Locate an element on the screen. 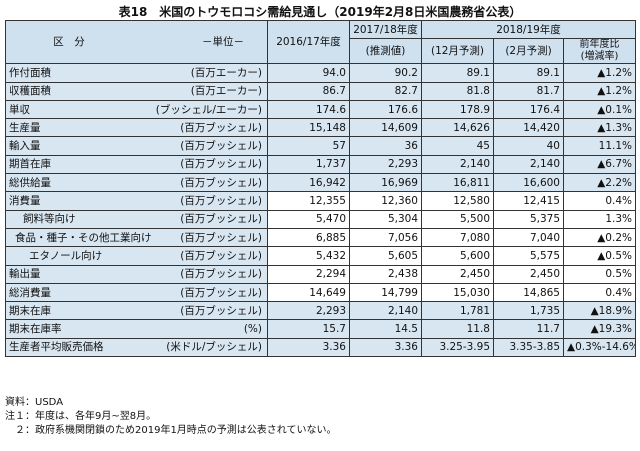 This screenshot has height=451, width=640. cell-v2017: 14,799 is located at coordinates (385, 292).